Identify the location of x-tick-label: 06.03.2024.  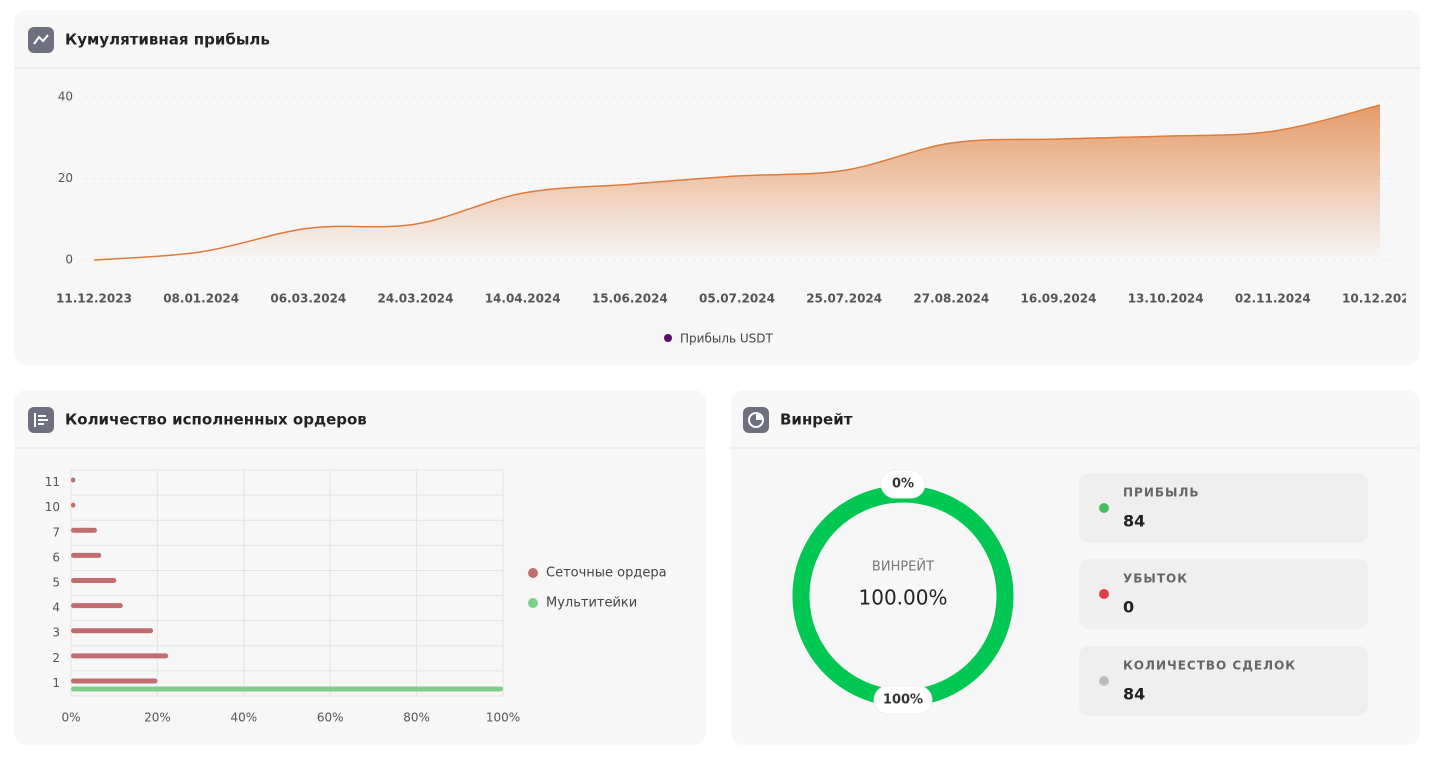
(308, 299).